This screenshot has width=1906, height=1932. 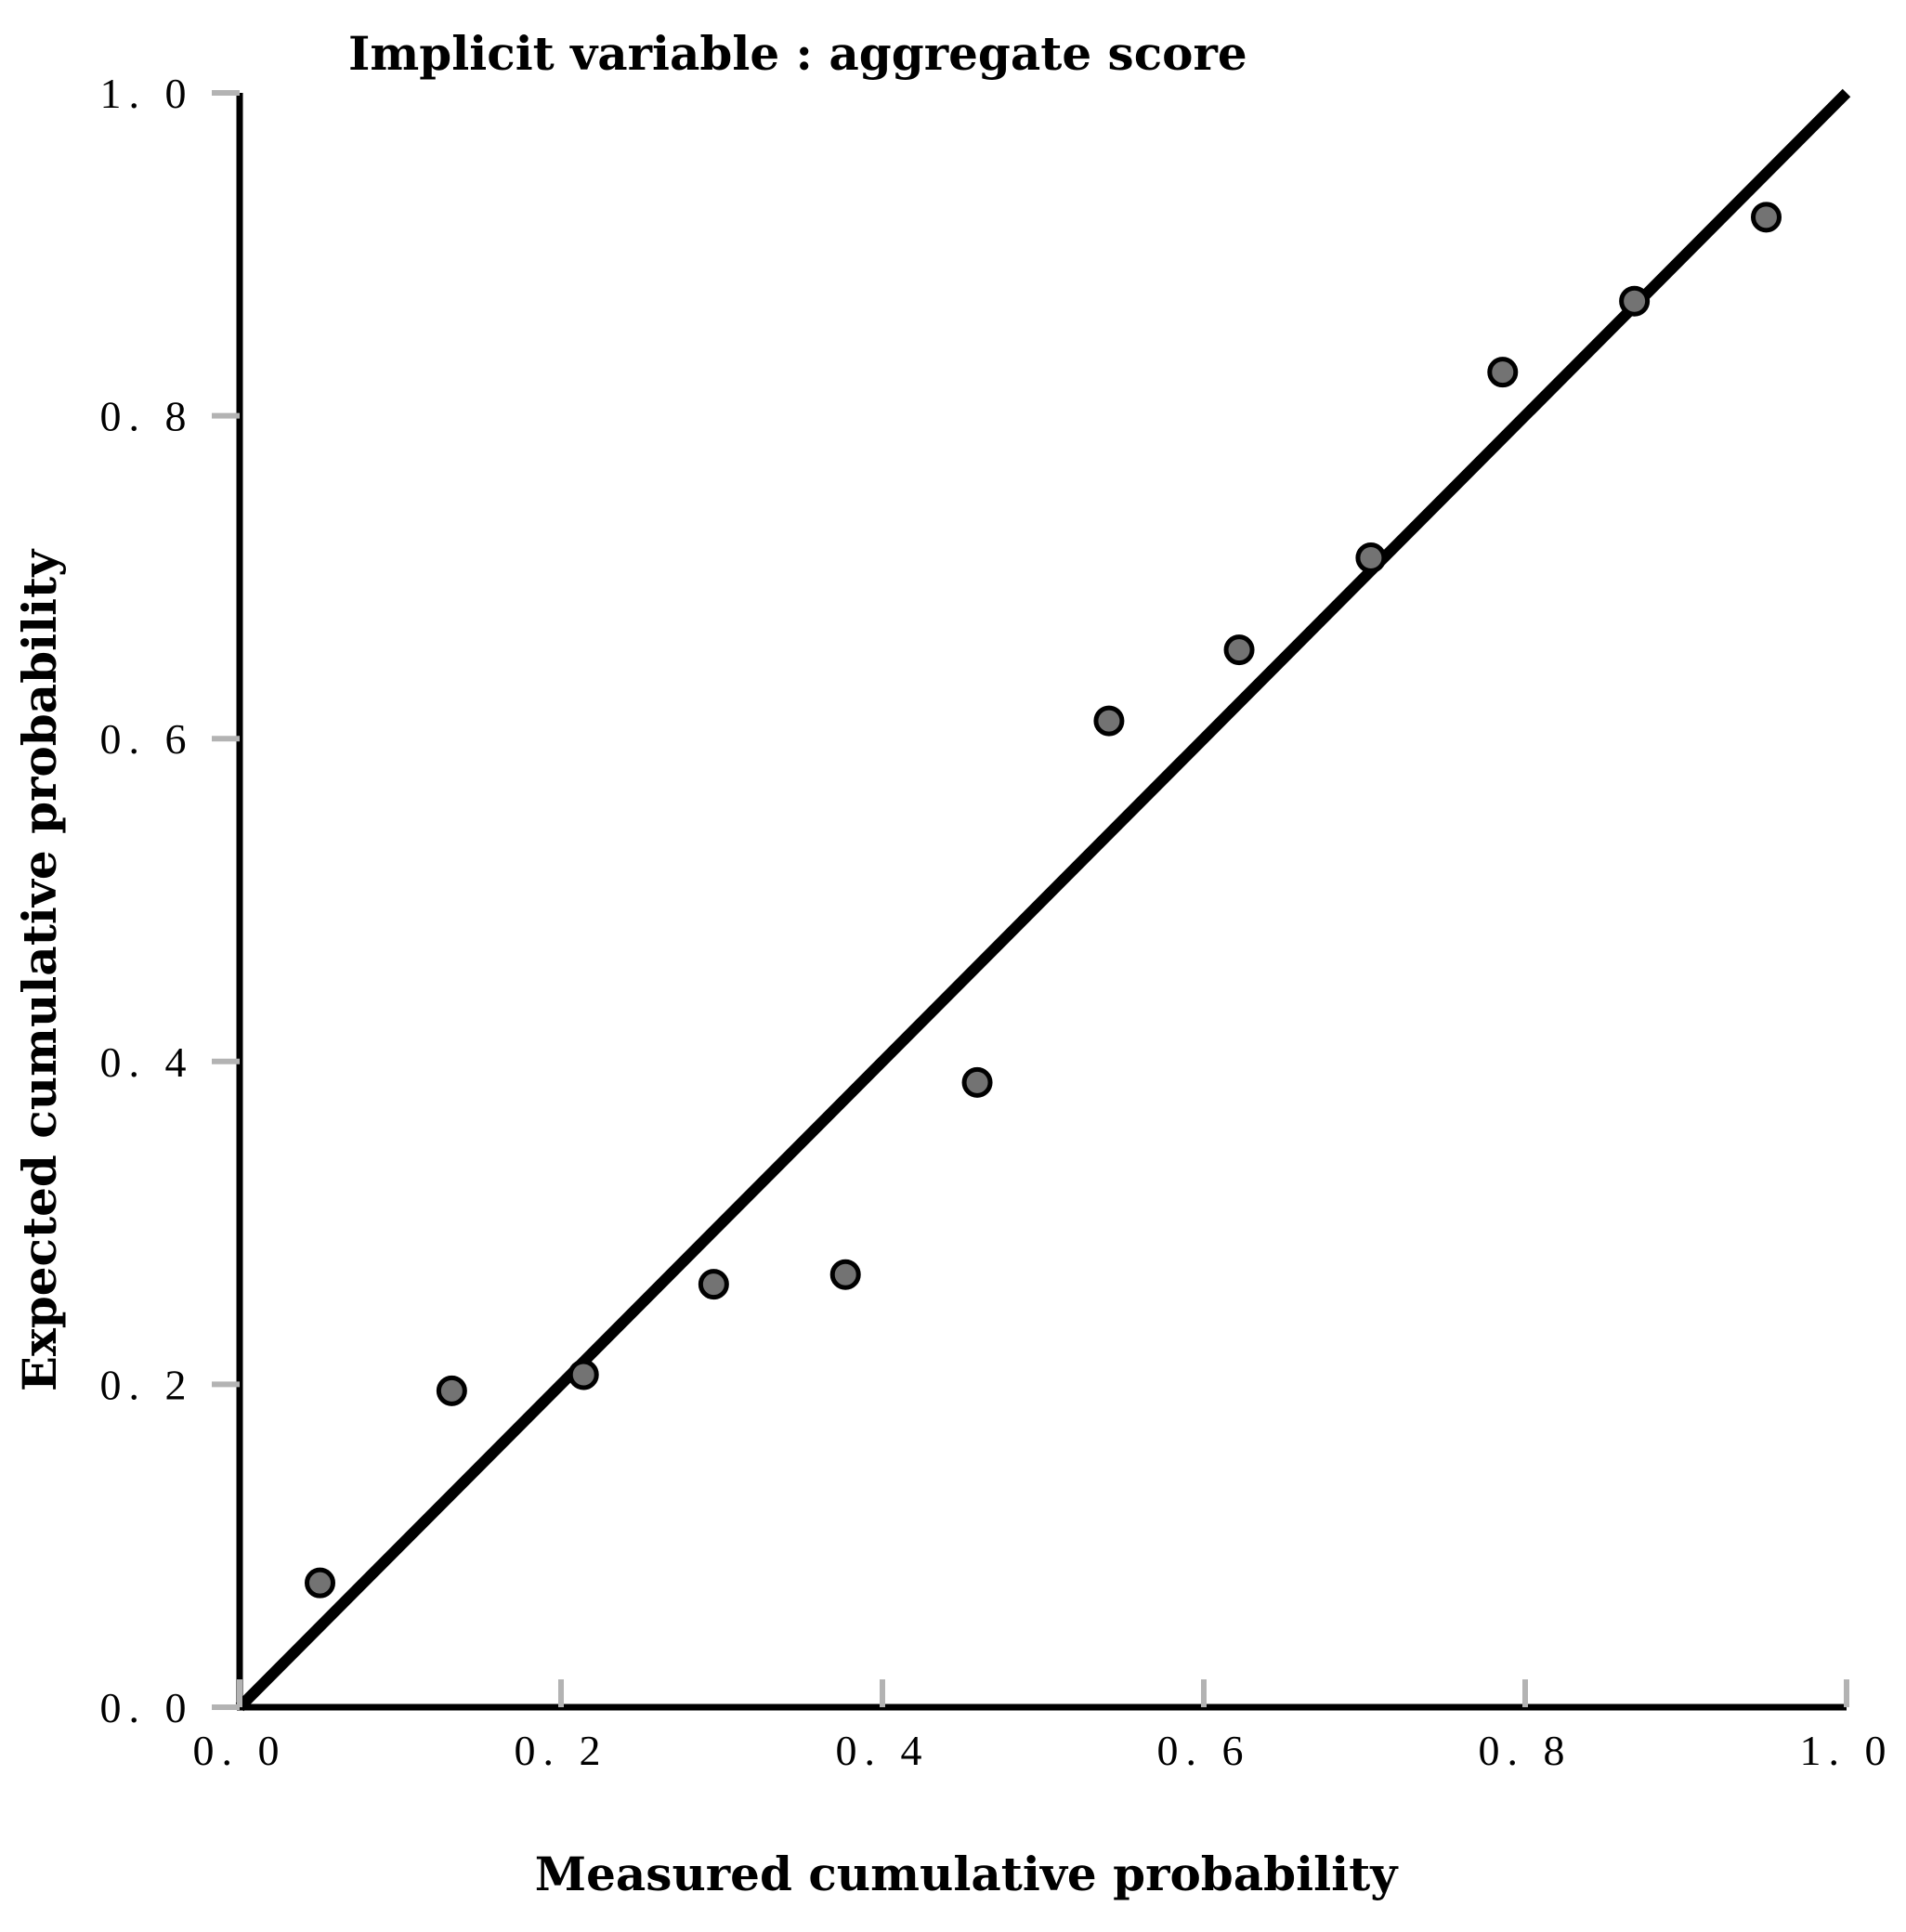 I want to click on x-tick-label: 0. 4, so click(x=883, y=1750).